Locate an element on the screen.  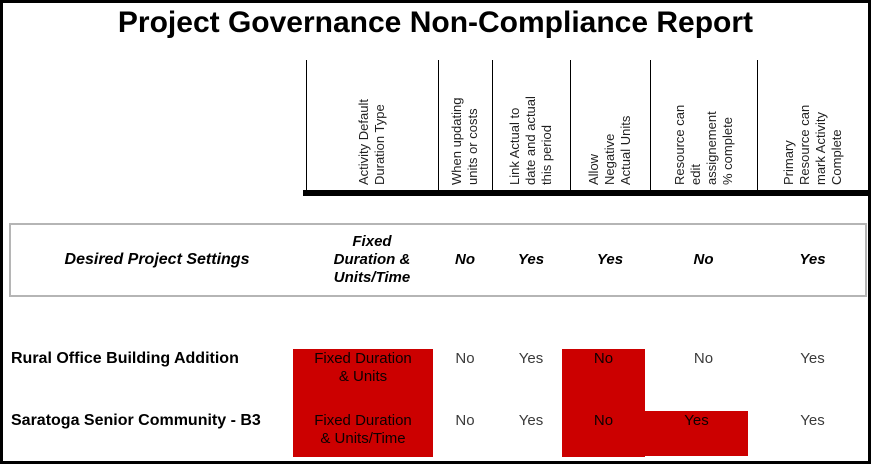
desired-value-allow-negative: Yes is located at coordinates (610, 259).